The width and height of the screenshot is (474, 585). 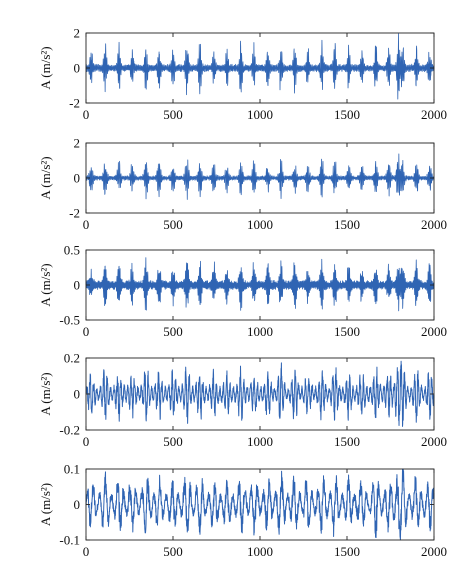 I want to click on y-tick-label: 0.1, so click(x=72, y=469).